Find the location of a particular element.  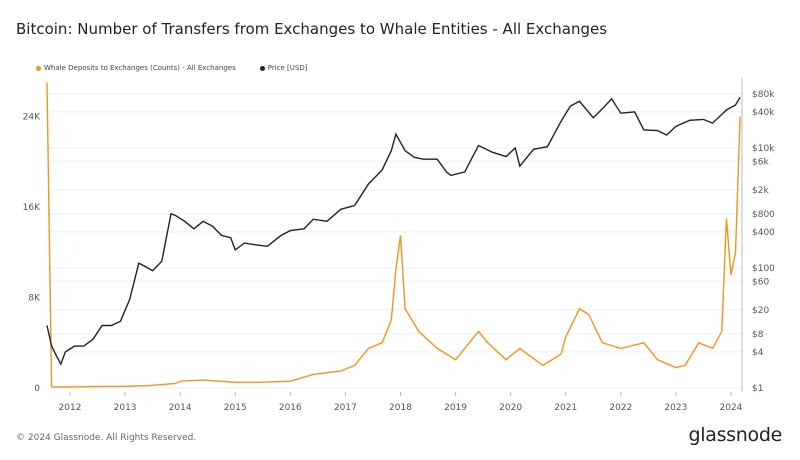

x-tick-label: 2020 is located at coordinates (510, 408).